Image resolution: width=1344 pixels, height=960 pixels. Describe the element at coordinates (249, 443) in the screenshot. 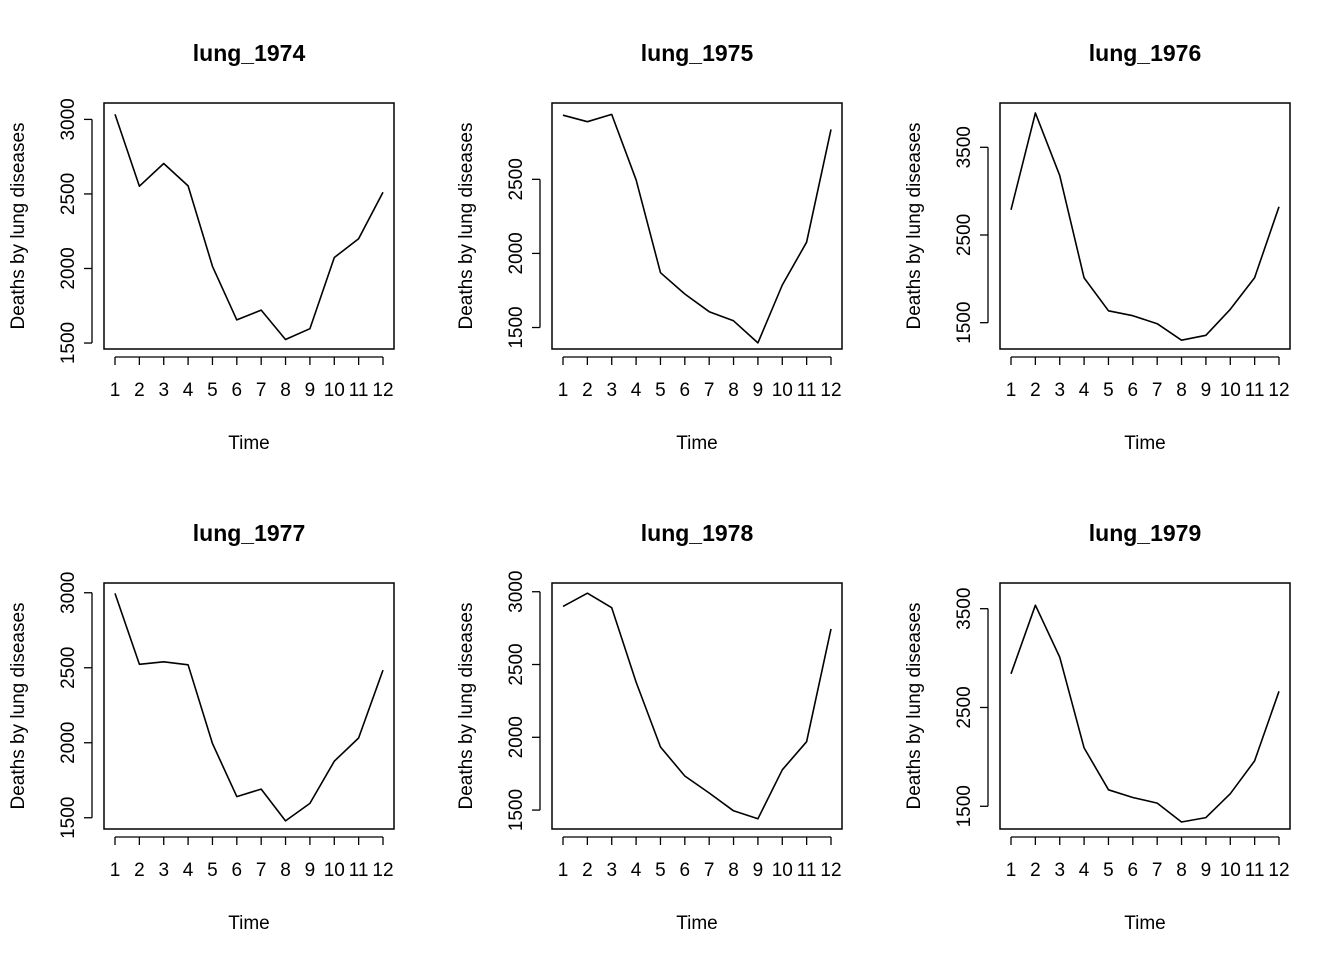

I see `x-axis-label: Time` at that location.